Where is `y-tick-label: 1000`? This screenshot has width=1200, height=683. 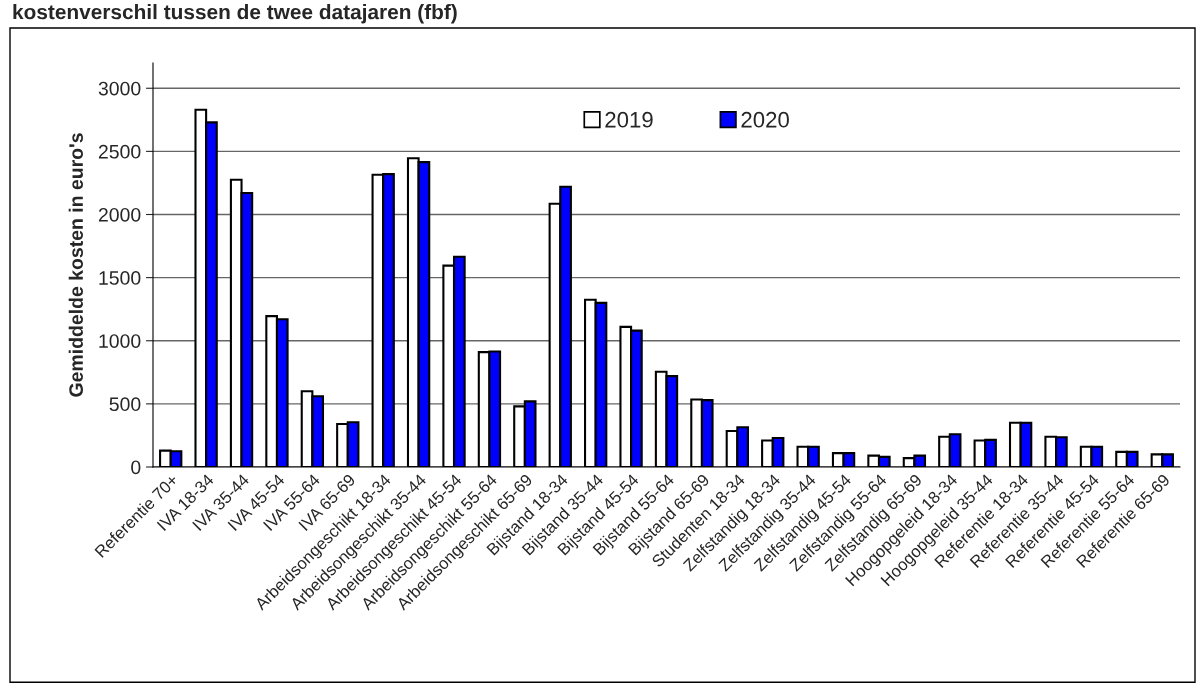
y-tick-label: 1000 is located at coordinates (120, 341).